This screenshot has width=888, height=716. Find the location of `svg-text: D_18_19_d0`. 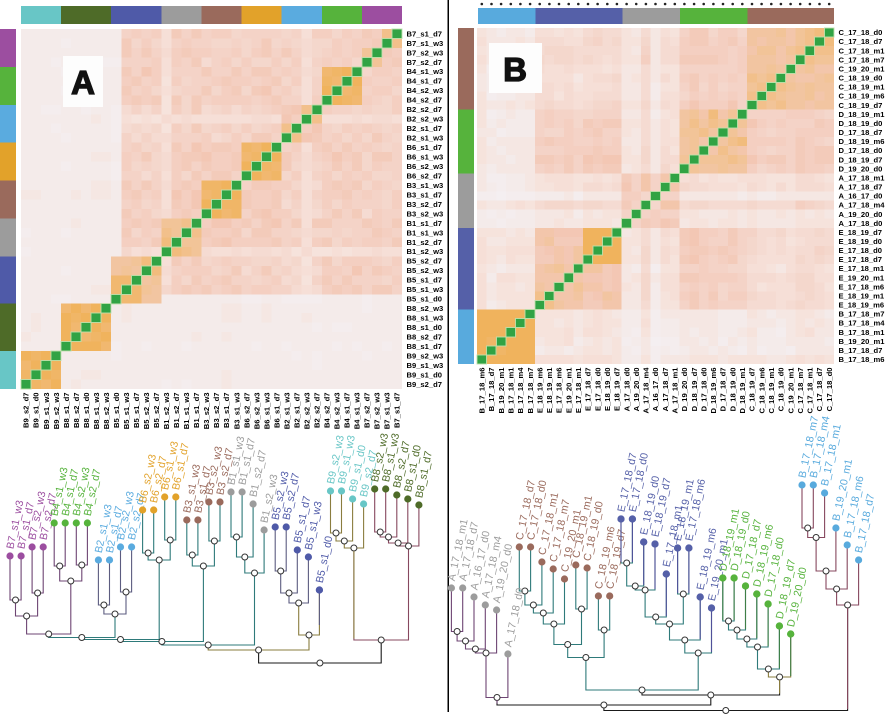

svg-text: D_18_19_d0 is located at coordinates (732, 390).